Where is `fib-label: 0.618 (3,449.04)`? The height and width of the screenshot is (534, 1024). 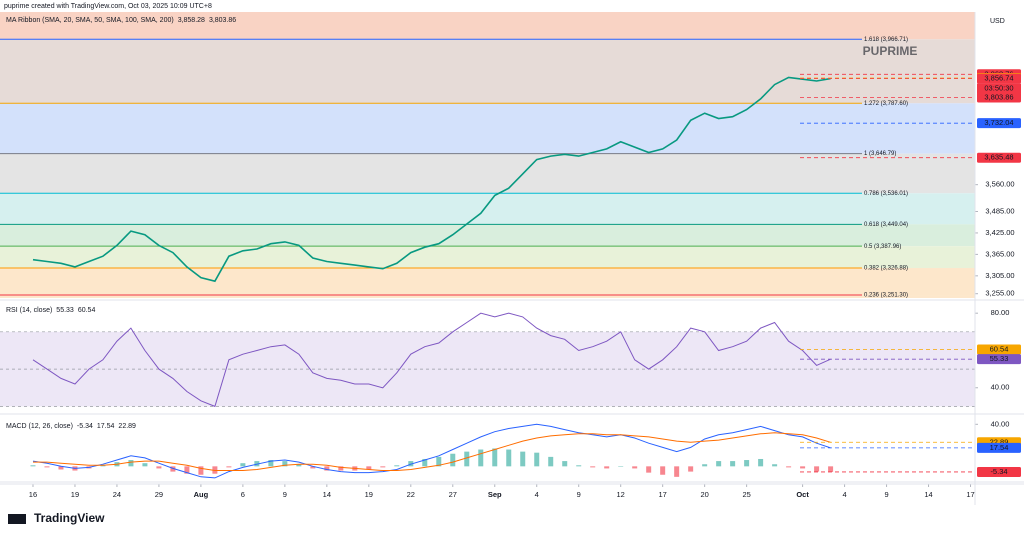
fib-label: 0.618 (3,449.04) is located at coordinates (886, 225).